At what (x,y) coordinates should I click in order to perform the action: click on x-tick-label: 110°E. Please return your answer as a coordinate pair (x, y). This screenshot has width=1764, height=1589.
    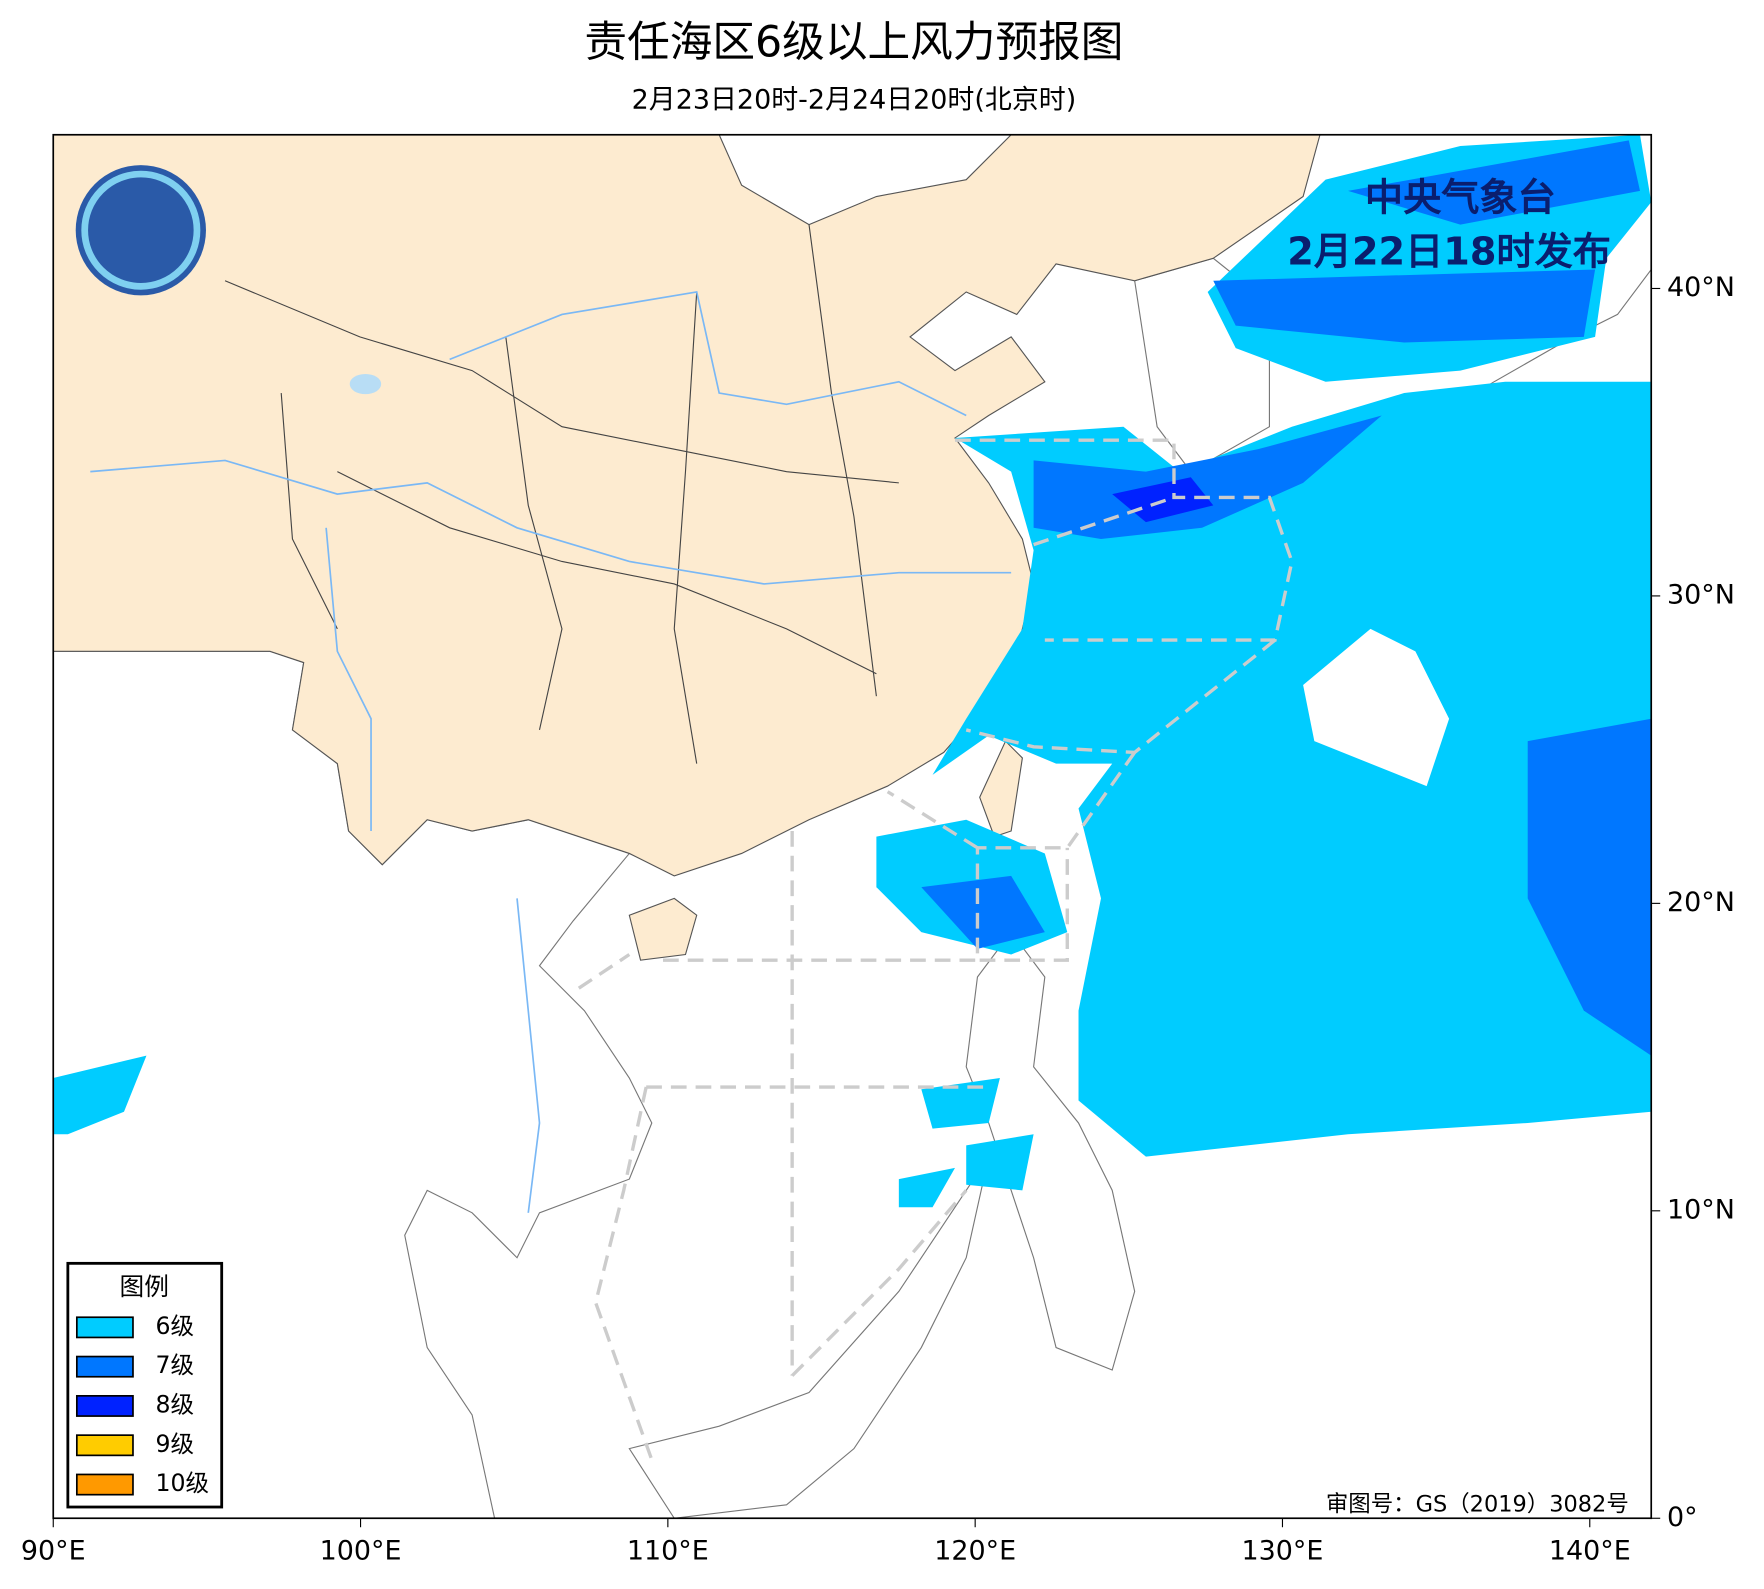
    Looking at the image, I should click on (668, 1550).